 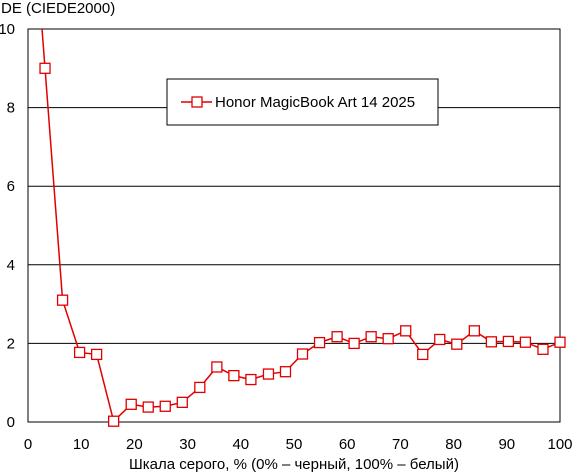 What do you see at coordinates (187, 444) in the screenshot?
I see `x-tick-label: 30` at bounding box center [187, 444].